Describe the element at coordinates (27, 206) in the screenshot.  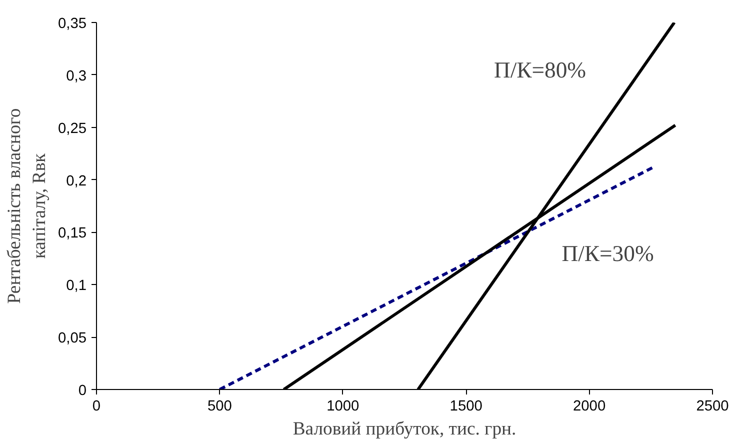
I see `y-axis-title: Рентабельність власного капіталу, Rвк` at that location.